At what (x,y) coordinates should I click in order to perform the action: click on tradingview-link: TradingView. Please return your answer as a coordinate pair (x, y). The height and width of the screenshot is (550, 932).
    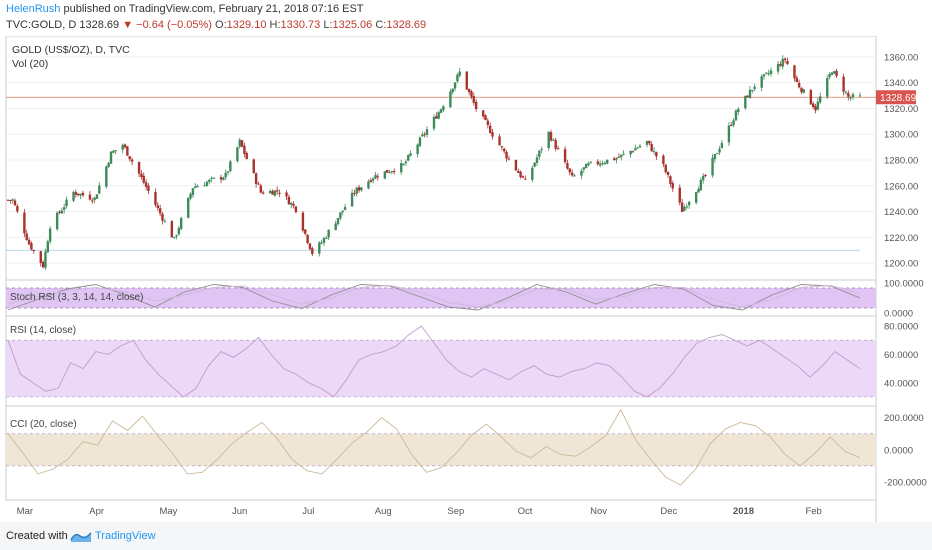
    Looking at the image, I should click on (125, 536).